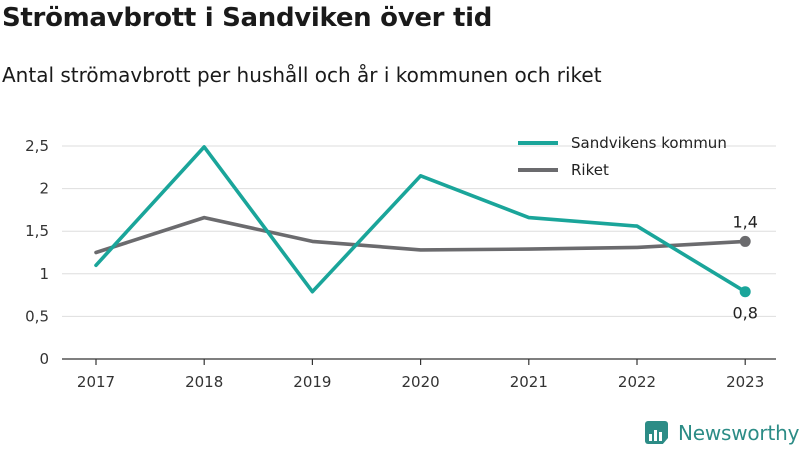 The width and height of the screenshot is (800, 450). I want to click on end-value-label: 1,4, so click(744, 221).